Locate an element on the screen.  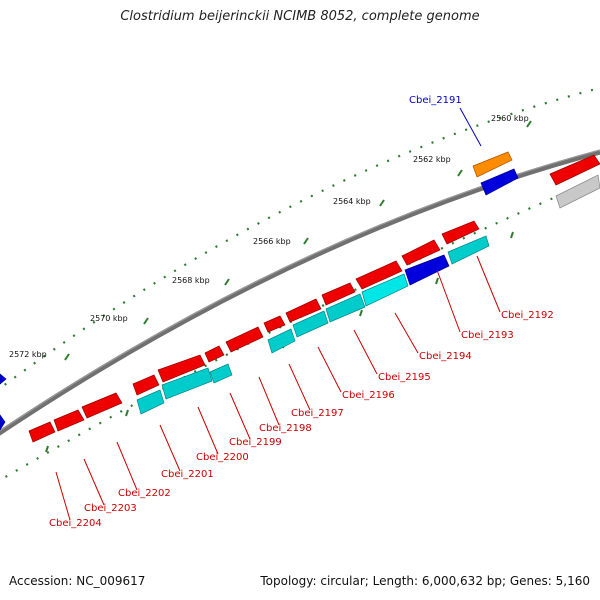
gene-cbei-2197-arrow is located at coordinates (274, 324).